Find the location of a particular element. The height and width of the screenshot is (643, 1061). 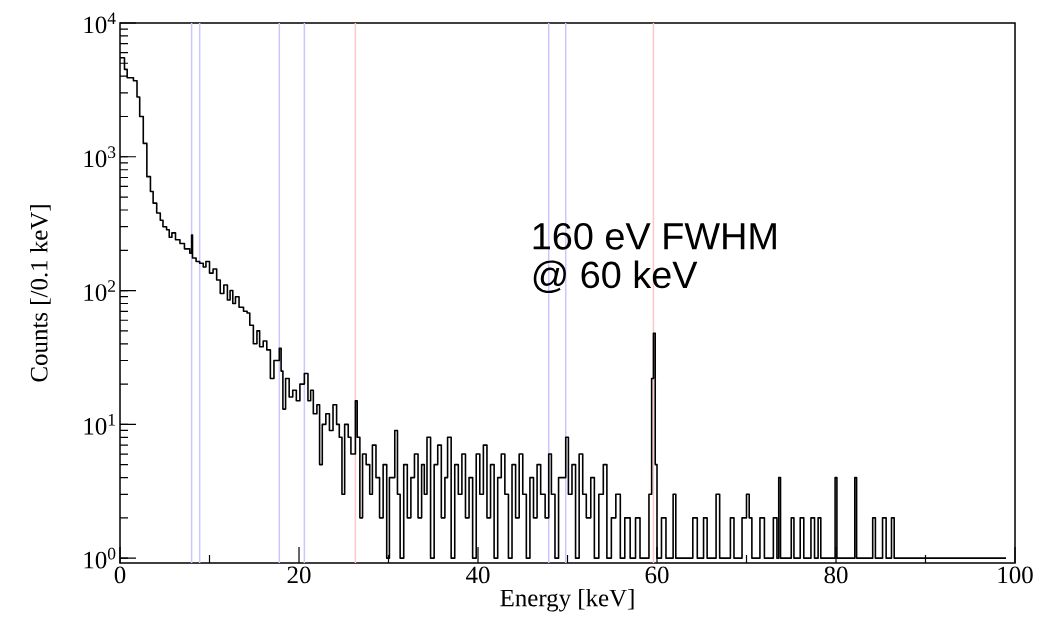

x-tick-label: 40 is located at coordinates (478, 575).